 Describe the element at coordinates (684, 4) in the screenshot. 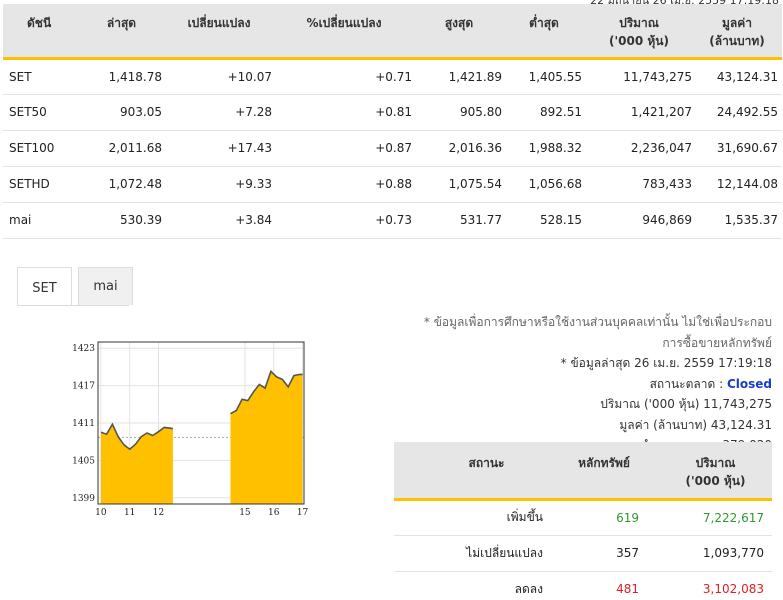

I see `last-updated-clipped: 22 มิถุนายน 26 เม.ย. 2559 17:19:18` at that location.